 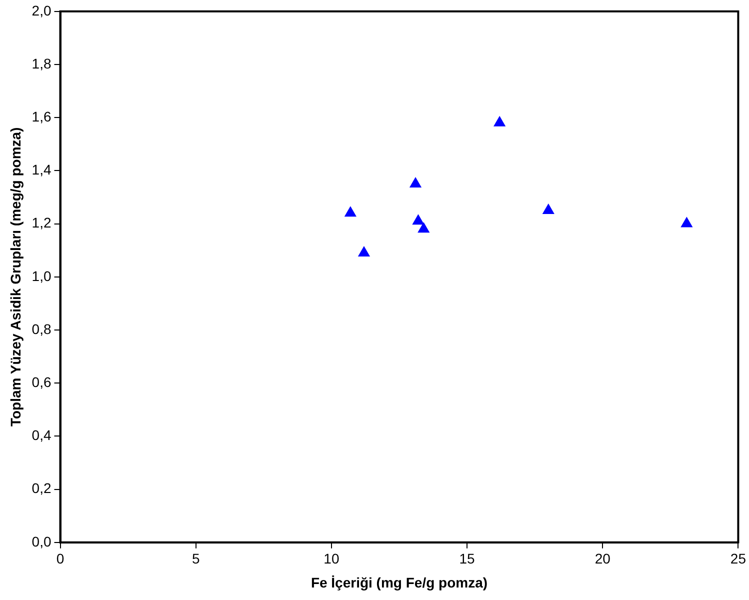 I want to click on y-tick-label: 1,6, so click(x=42, y=116).